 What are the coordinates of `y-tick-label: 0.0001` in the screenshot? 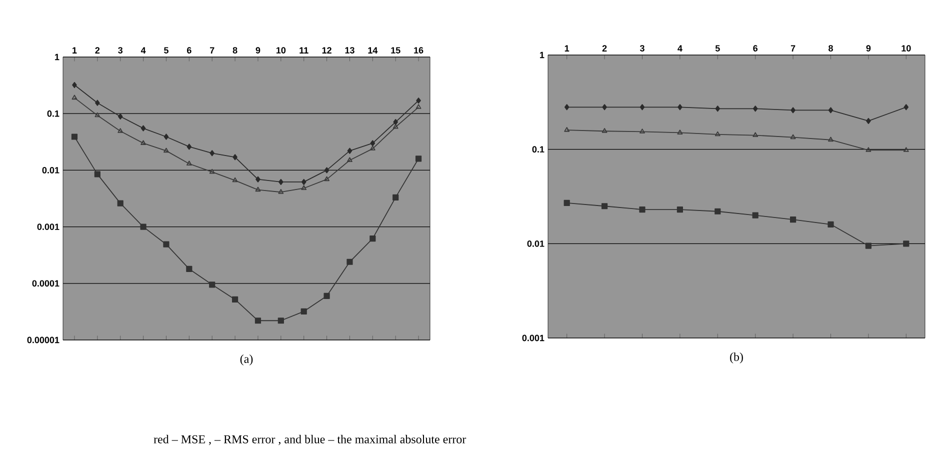 It's located at (46, 283).